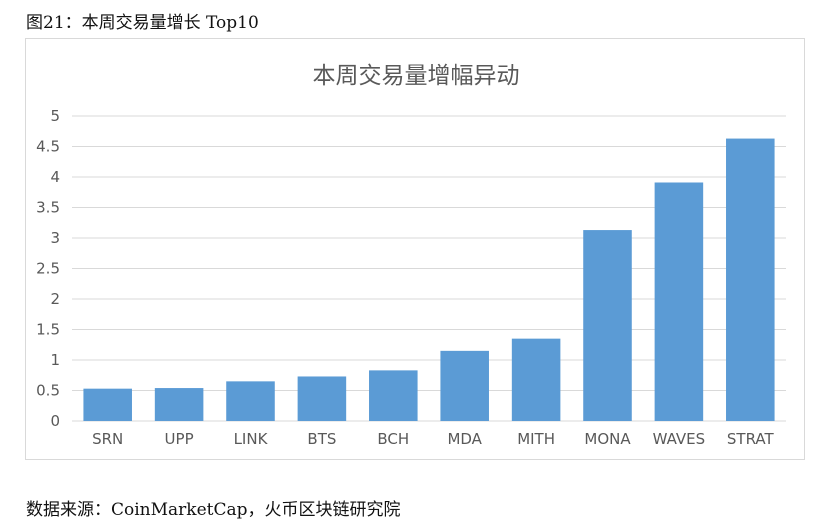  Describe the element at coordinates (679, 301) in the screenshot. I see `bar-waves` at that location.